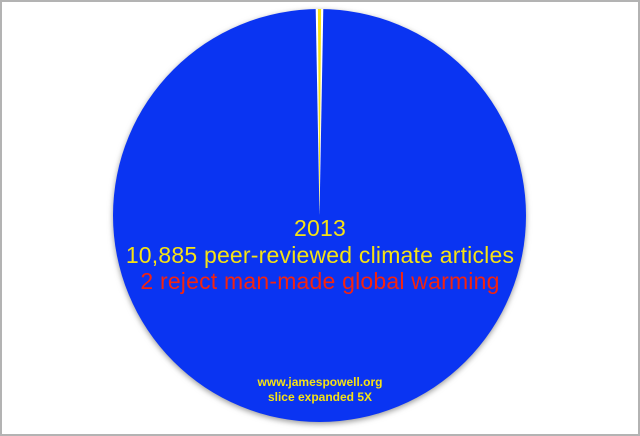 Image resolution: width=640 pixels, height=436 pixels. What do you see at coordinates (320, 228) in the screenshot?
I see `year-label: 2013` at bounding box center [320, 228].